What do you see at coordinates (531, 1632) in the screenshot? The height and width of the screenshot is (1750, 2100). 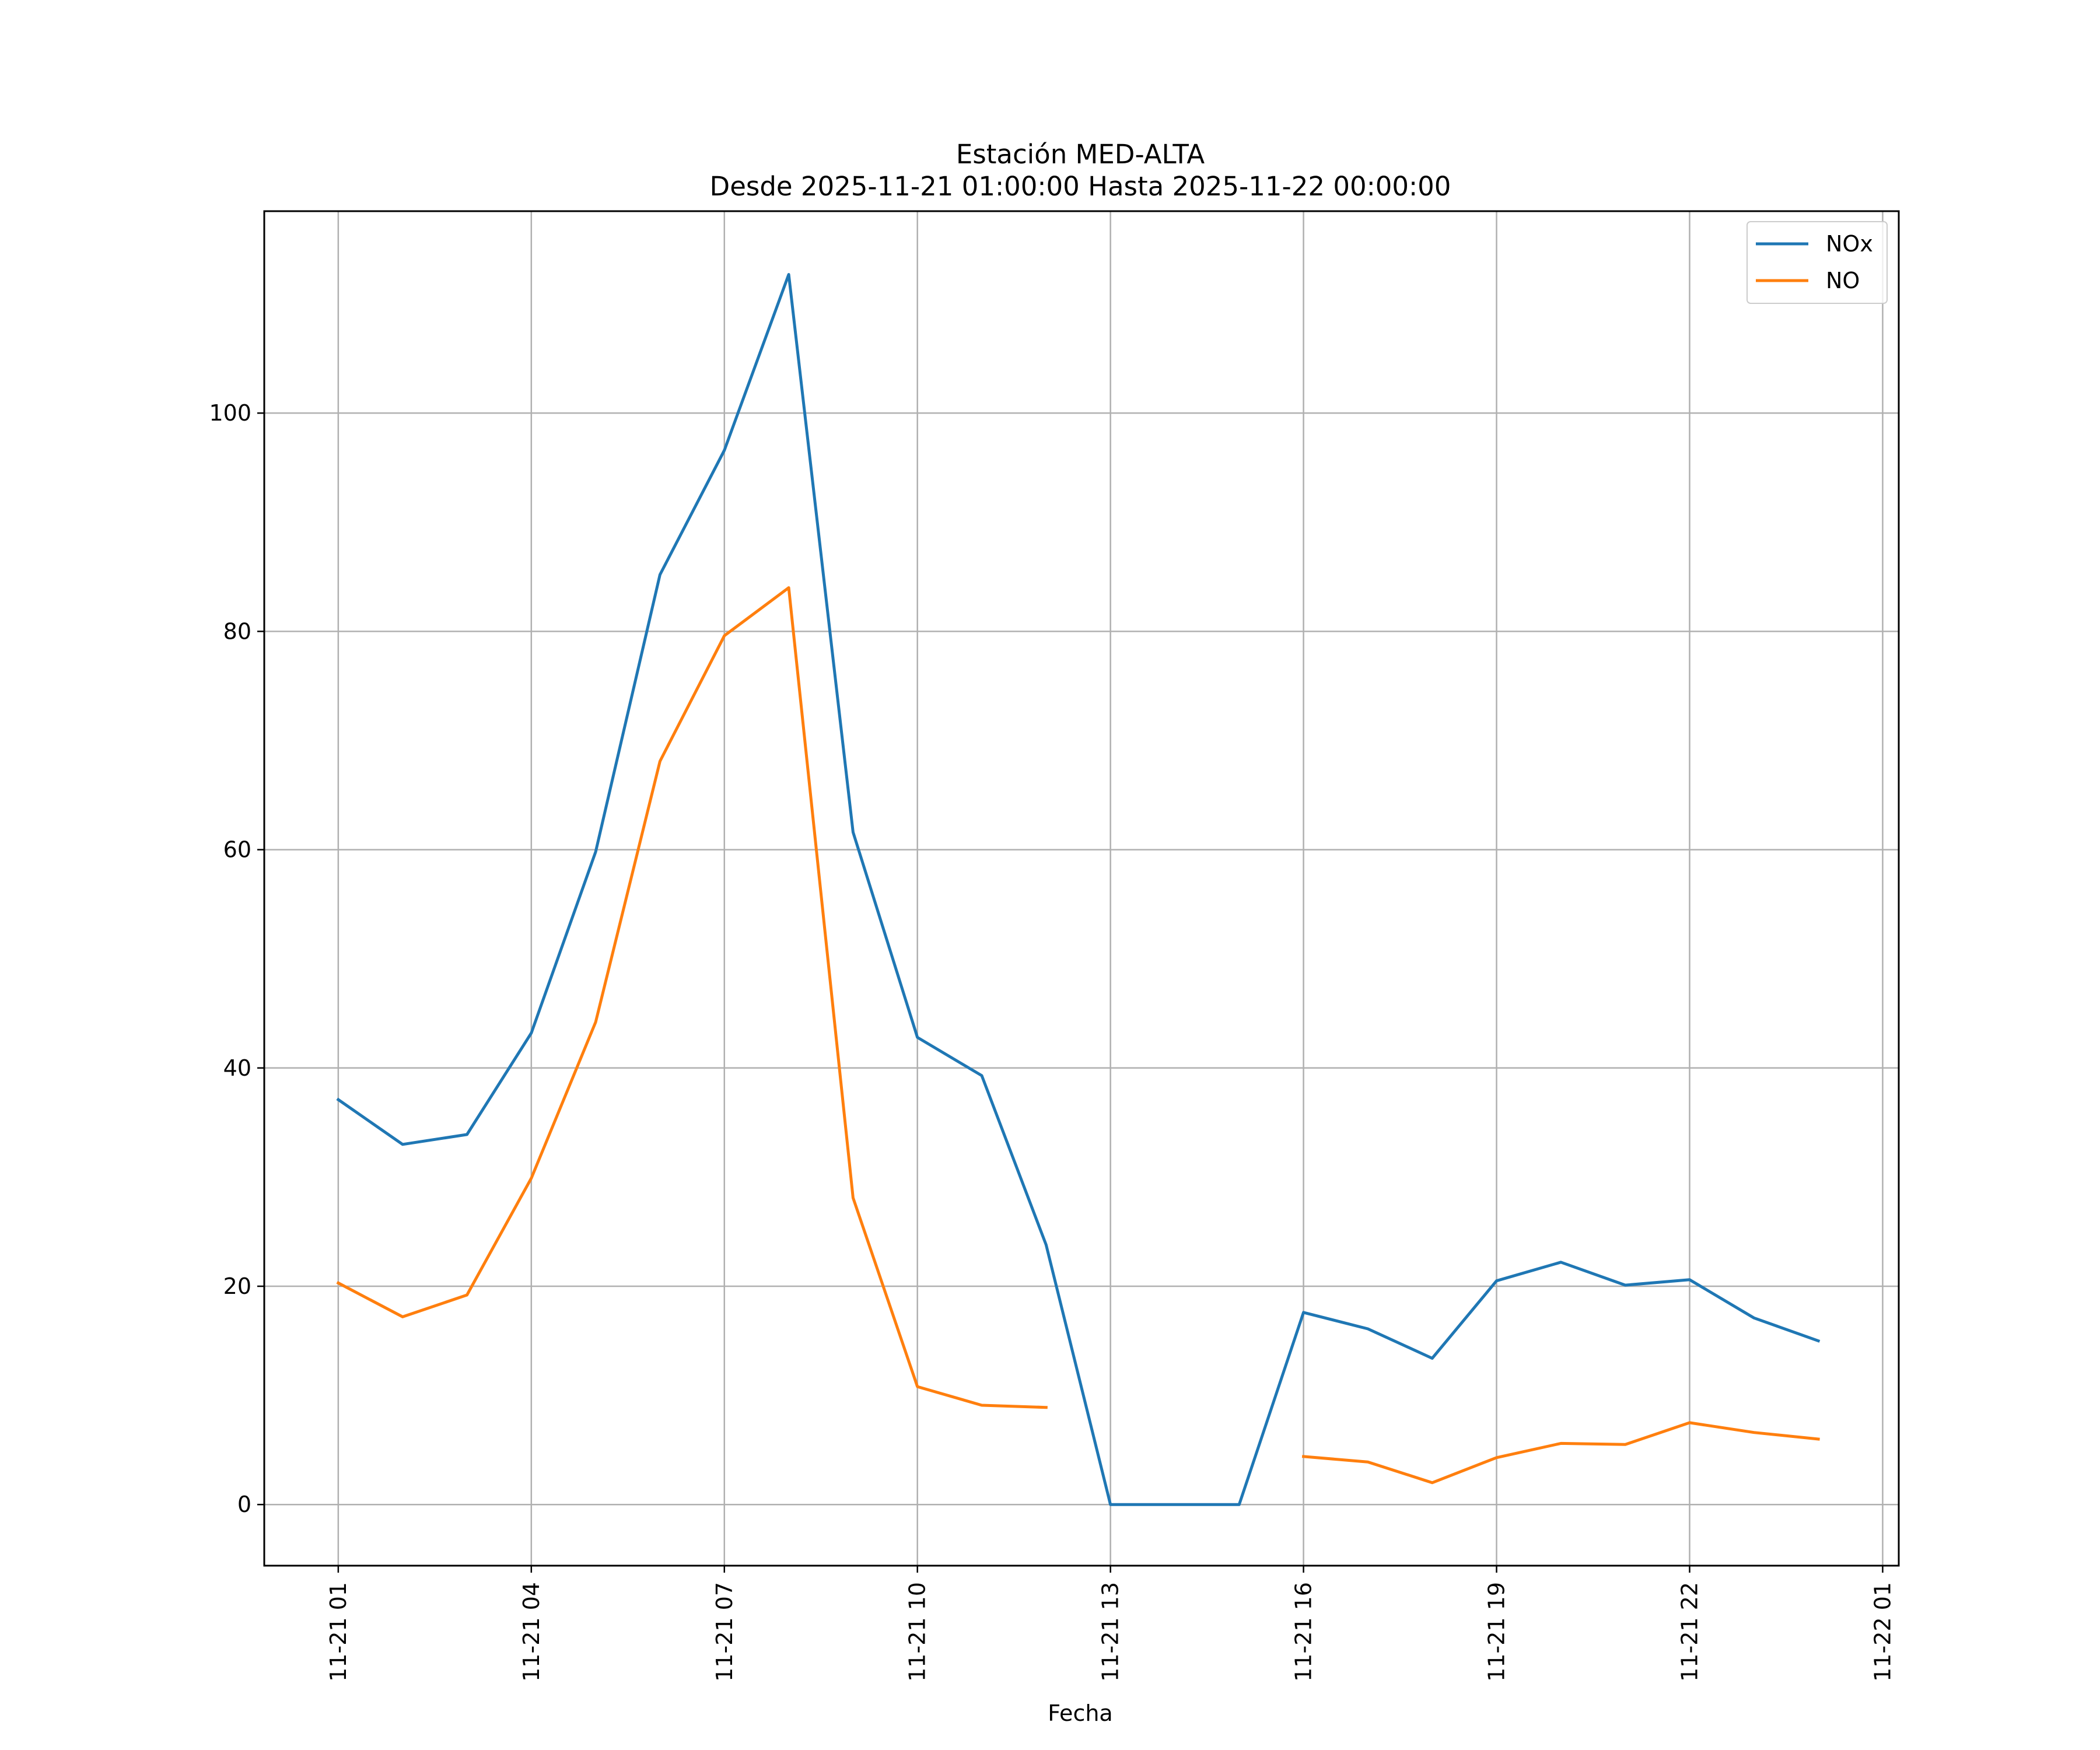 I see `x-tick-label: 11-21 04` at bounding box center [531, 1632].